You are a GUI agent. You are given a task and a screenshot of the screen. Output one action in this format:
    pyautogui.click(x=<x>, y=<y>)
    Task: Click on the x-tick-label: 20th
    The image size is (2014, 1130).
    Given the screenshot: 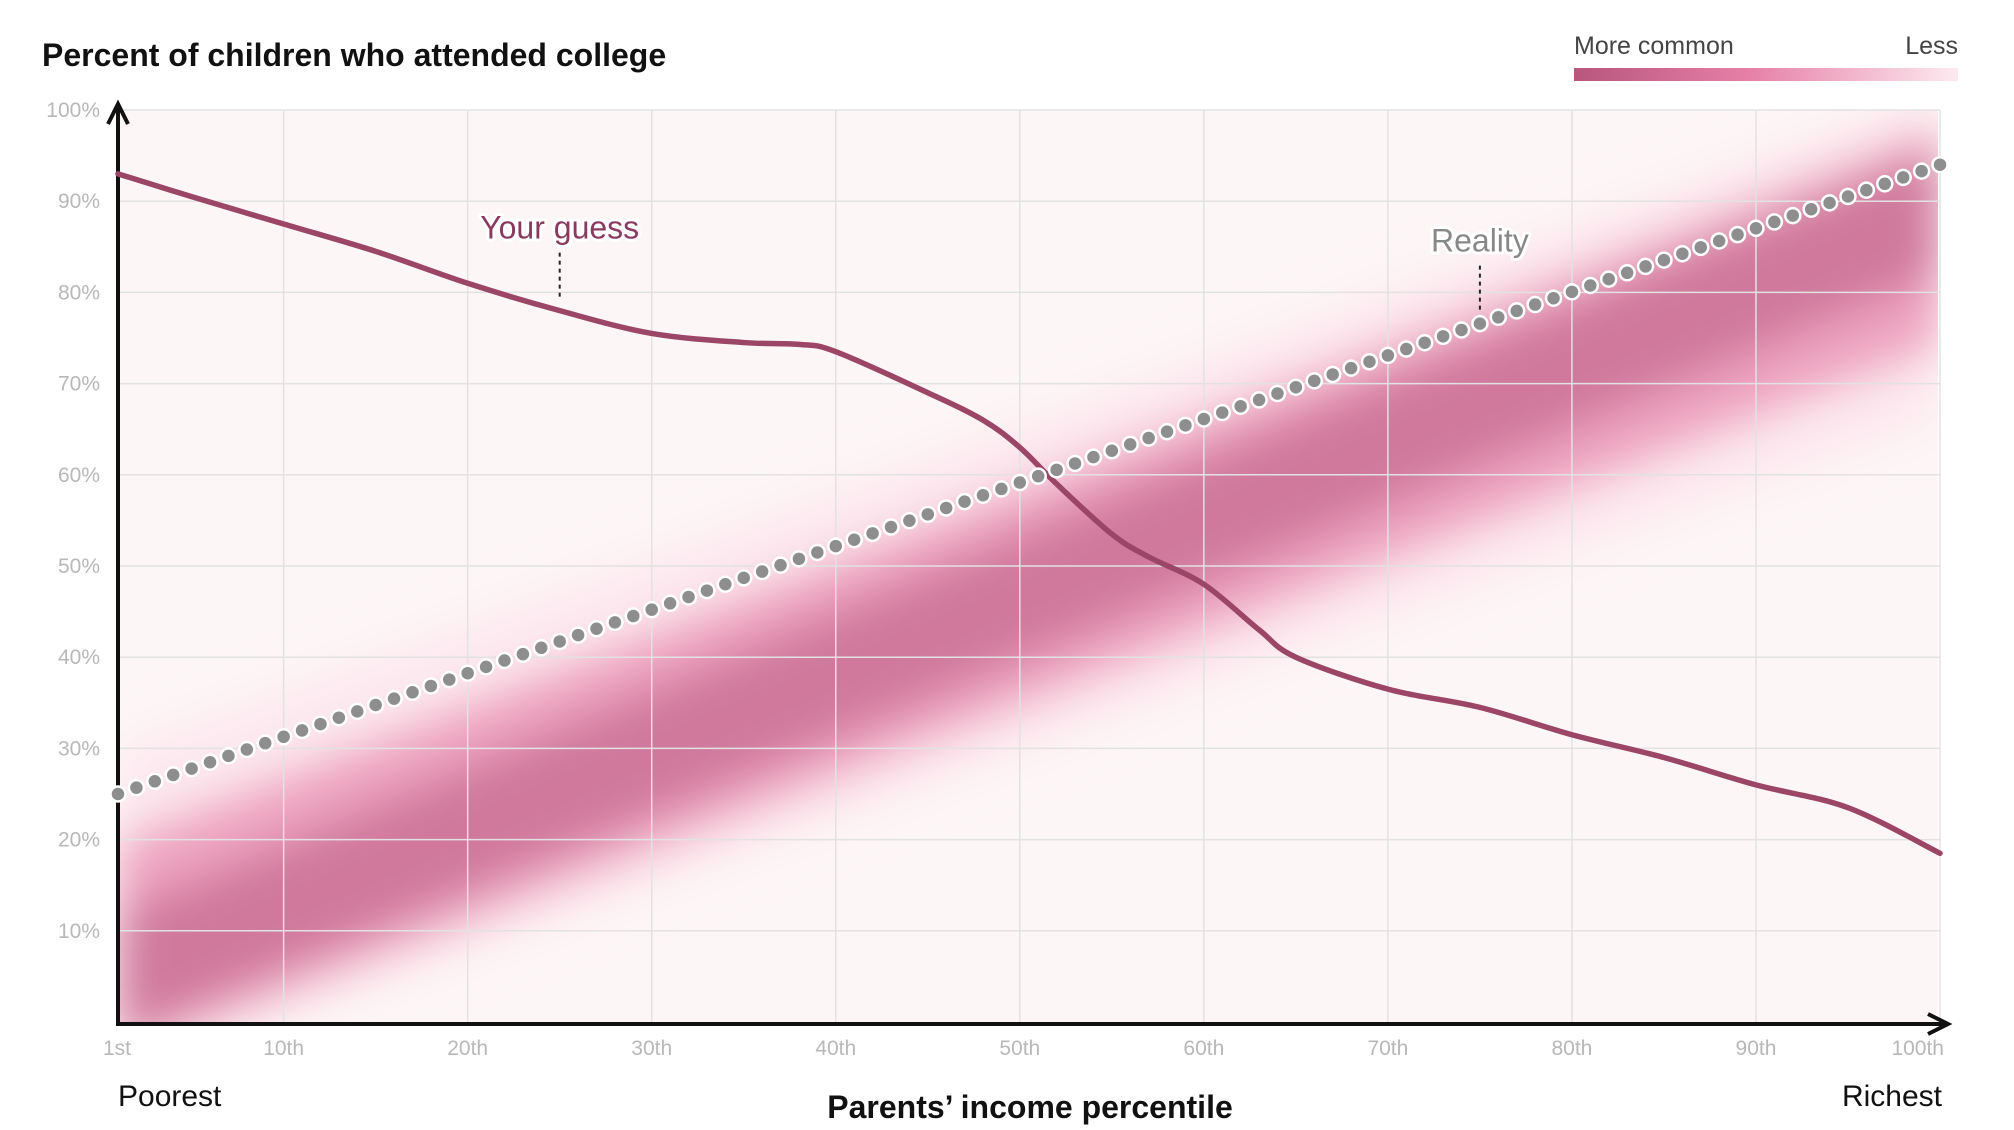 What is the action you would take?
    pyautogui.click(x=467, y=1048)
    